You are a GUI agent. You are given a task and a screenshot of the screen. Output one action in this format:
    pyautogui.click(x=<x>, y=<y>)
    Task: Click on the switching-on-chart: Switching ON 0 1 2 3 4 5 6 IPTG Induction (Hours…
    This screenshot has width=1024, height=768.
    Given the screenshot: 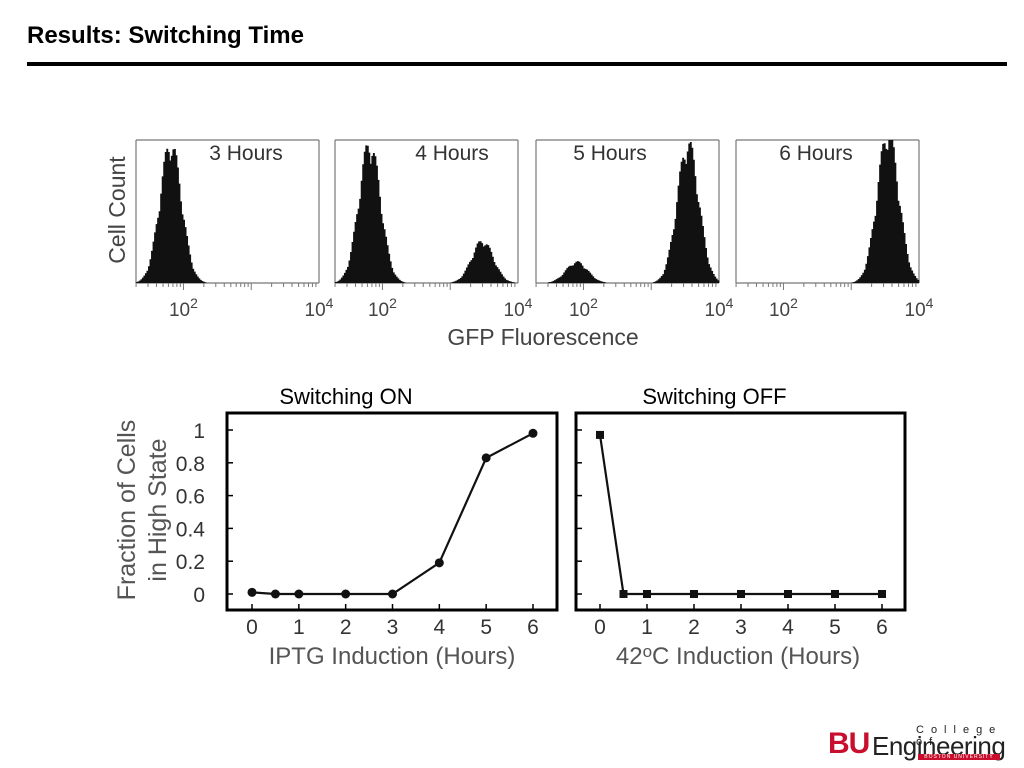 What is the action you would take?
    pyautogui.click(x=392, y=527)
    